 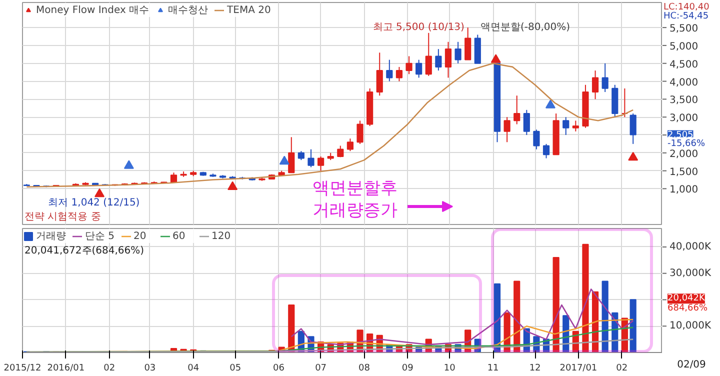 What do you see at coordinates (100, 236) in the screenshot?
I see `legend-label: 단순 5` at bounding box center [100, 236].